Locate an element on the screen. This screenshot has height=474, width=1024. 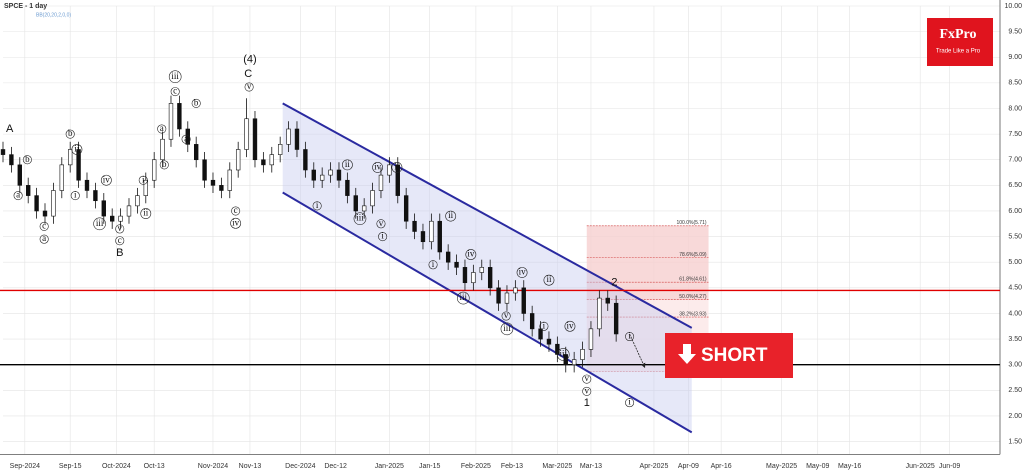
wave-label: B is located at coordinates (119, 253).